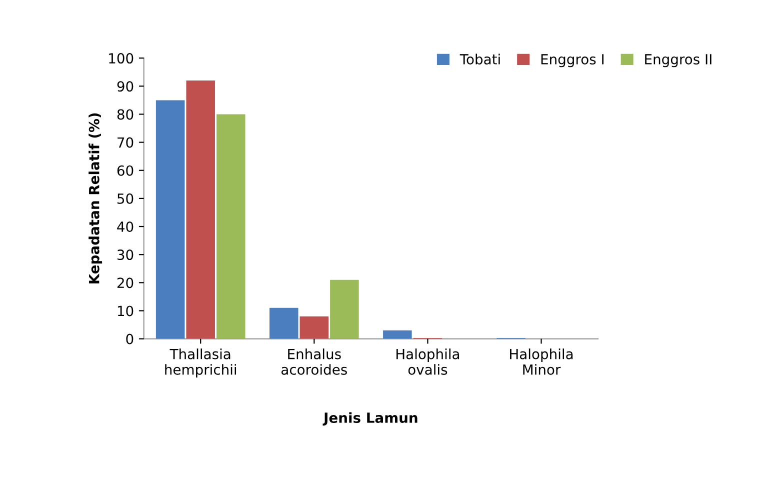 This screenshot has width=757, height=484. What do you see at coordinates (125, 283) in the screenshot?
I see `y-tick-label: 20` at bounding box center [125, 283].